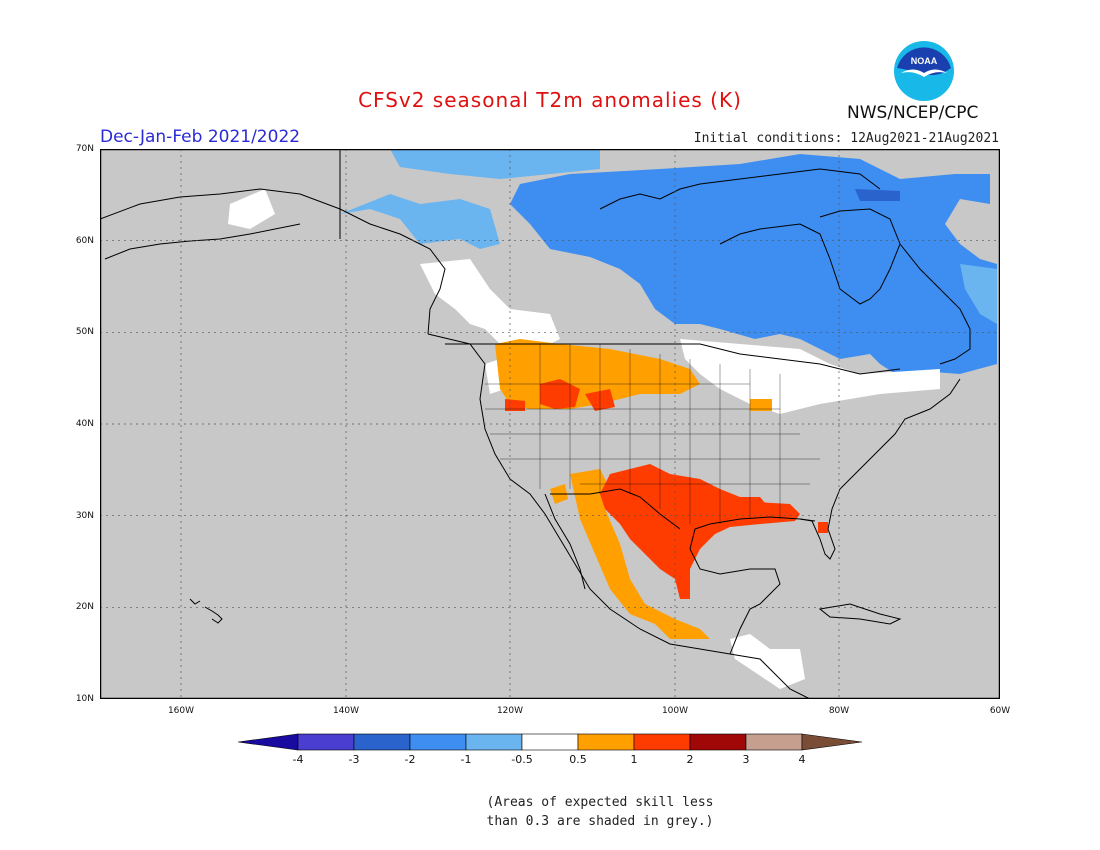 This screenshot has height=850, width=1100. Describe the element at coordinates (466, 759) in the screenshot. I see `colorbar-label: -1` at that location.